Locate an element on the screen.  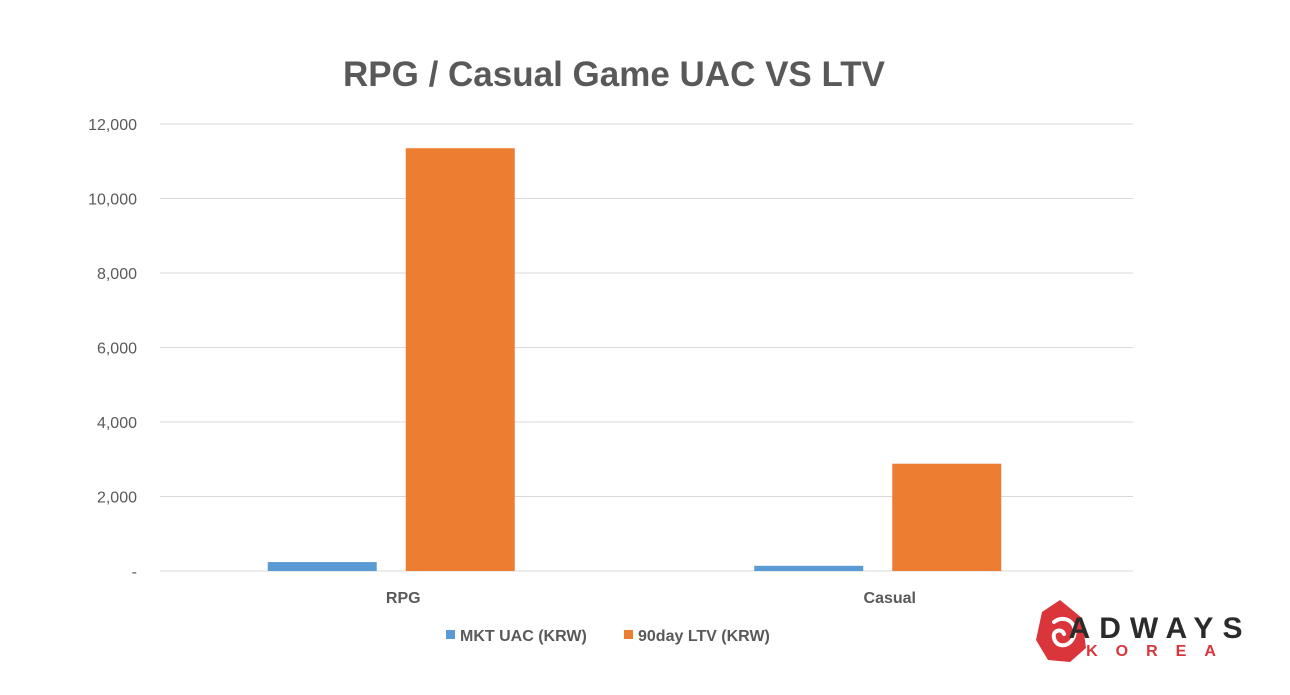
logo-text-adways: ADWAYS is located at coordinates (1160, 628).